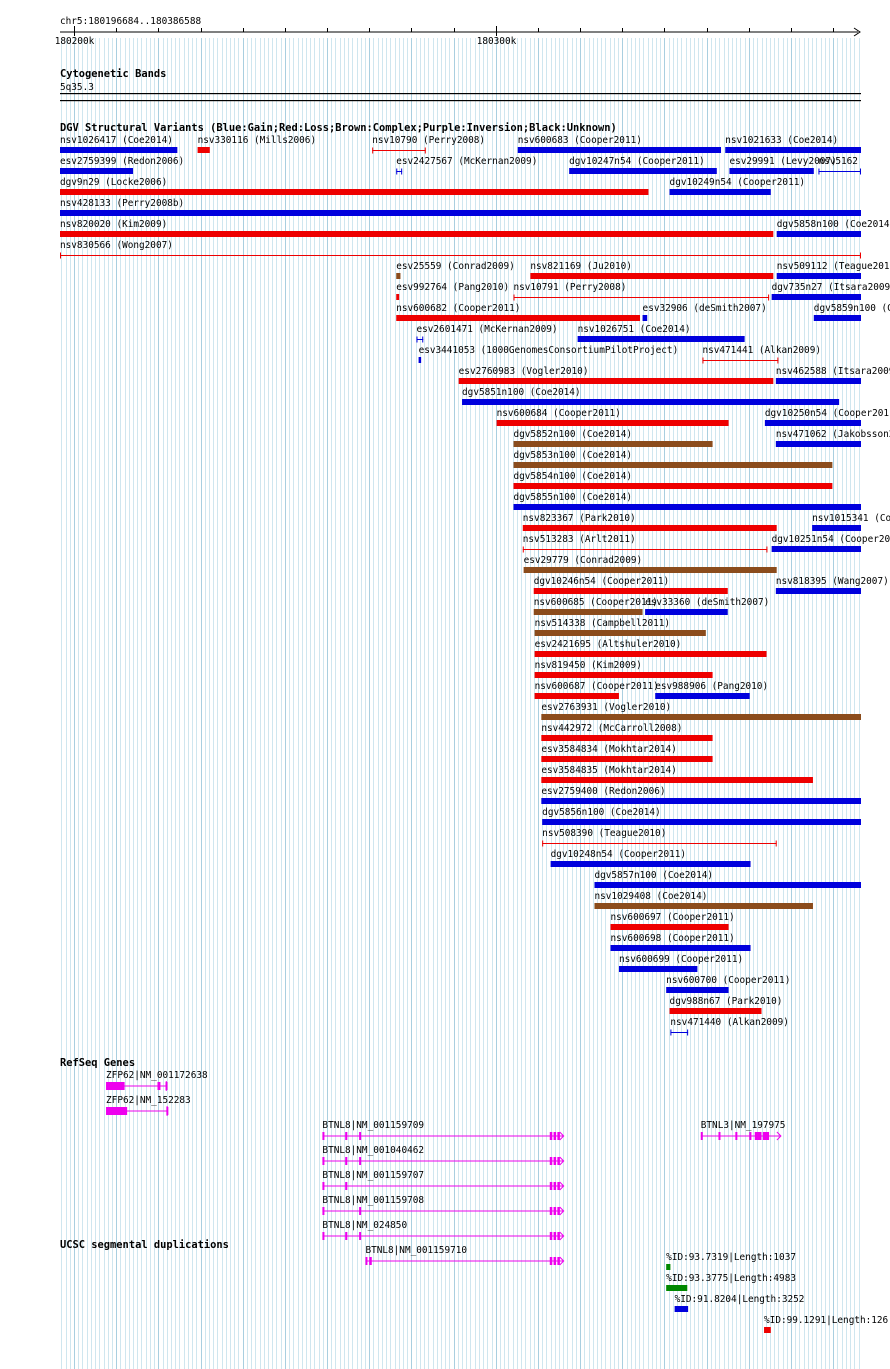 This screenshot has width=890, height=1369. What do you see at coordinates (650, 648) in the screenshot?
I see `dgv-feature: esv2421695 (Altshuler2010)` at bounding box center [650, 648].